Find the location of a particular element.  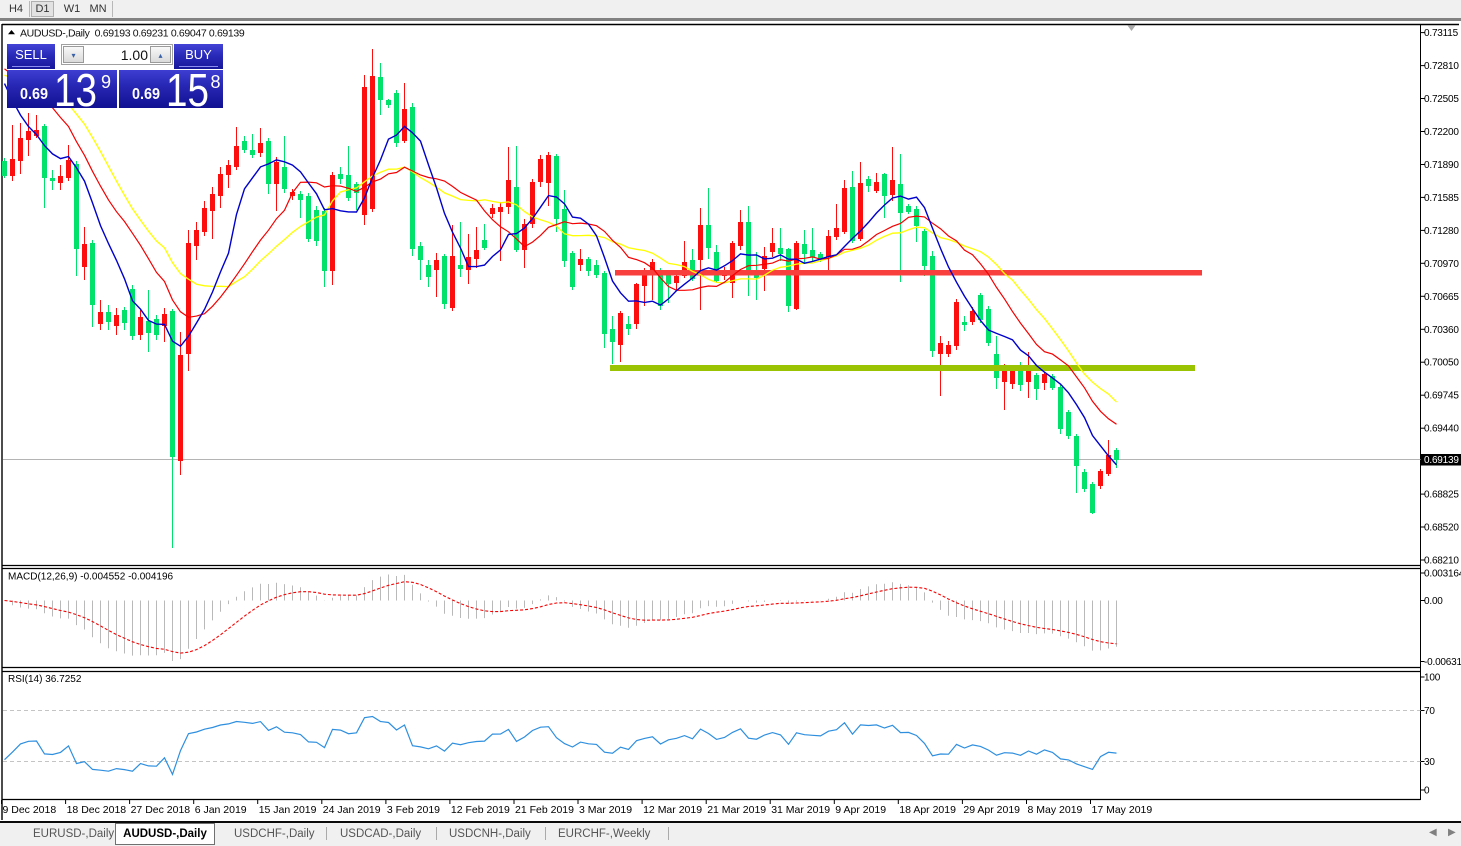

svg-text: 17 May 2019 is located at coordinates (1122, 810).